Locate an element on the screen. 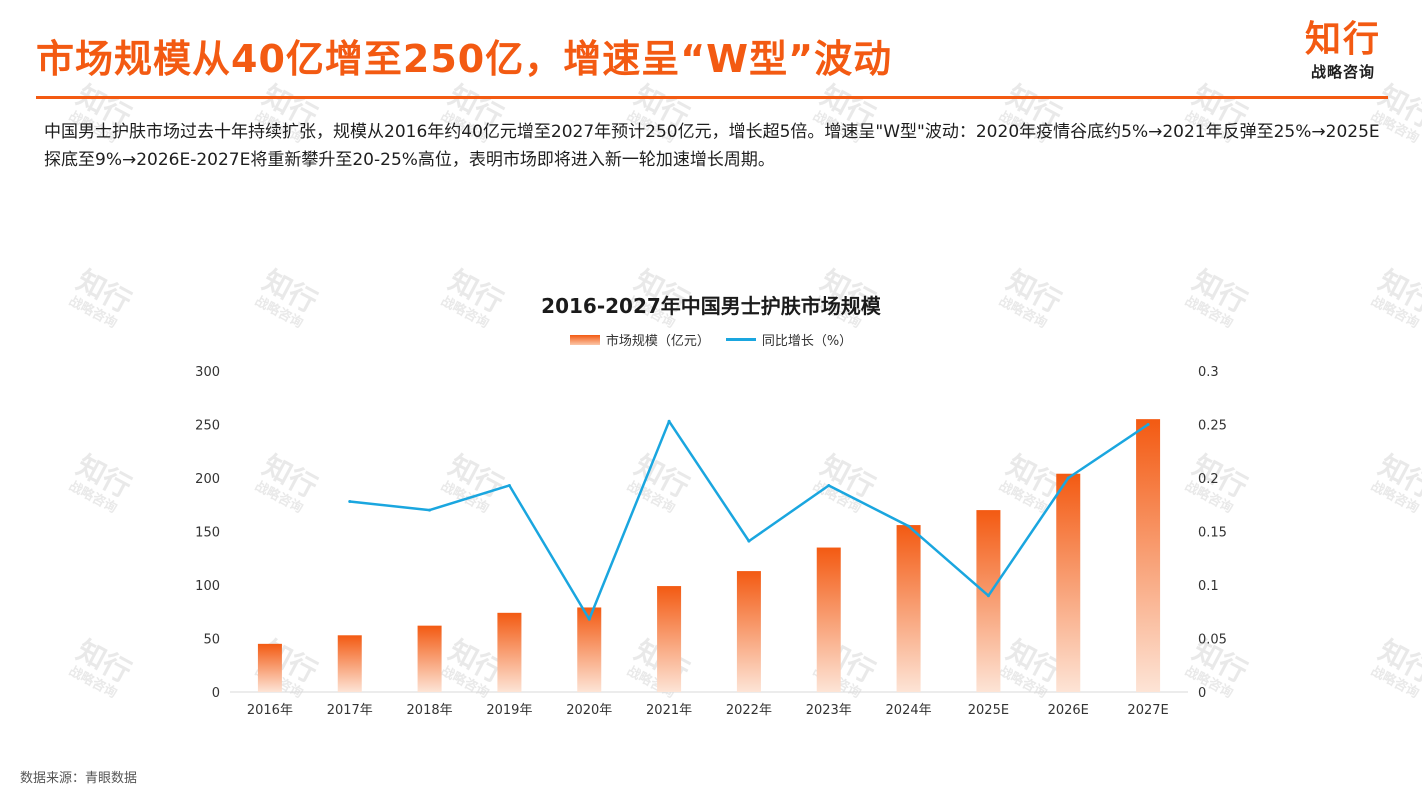  legend-label-market-size: 市场规模（亿元） is located at coordinates (657, 341).